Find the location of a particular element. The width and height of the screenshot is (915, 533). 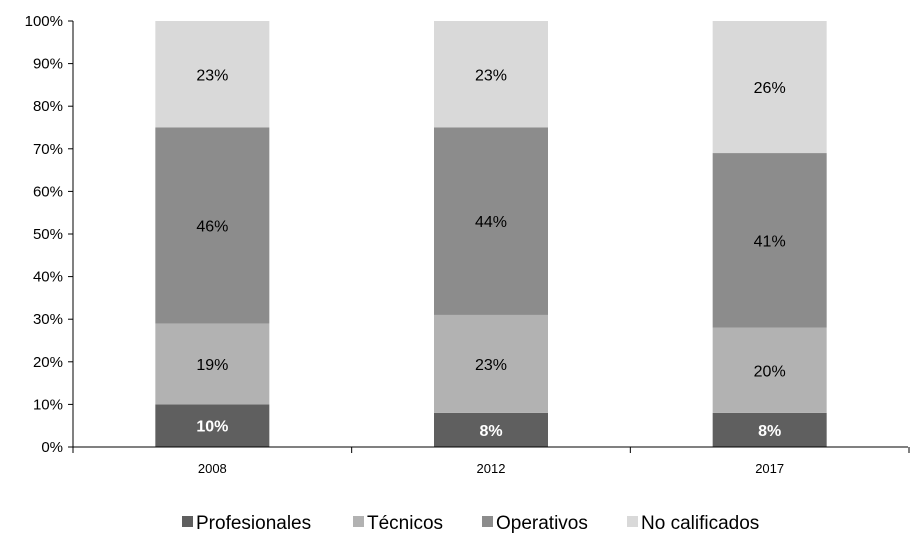

y-tick-label: 10% is located at coordinates (48, 404).